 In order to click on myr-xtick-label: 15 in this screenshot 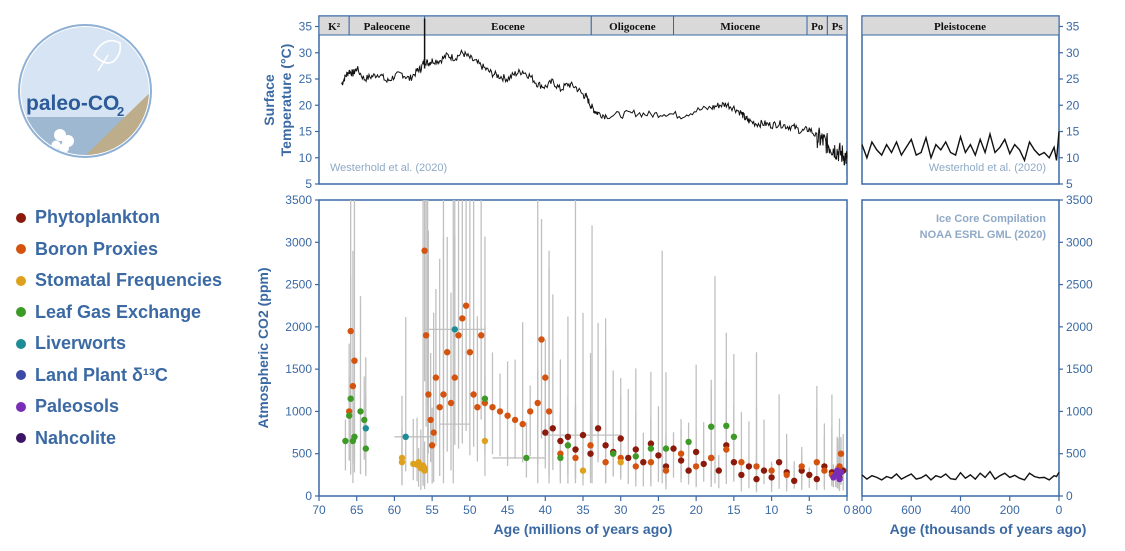, I will do `click(734, 510)`.